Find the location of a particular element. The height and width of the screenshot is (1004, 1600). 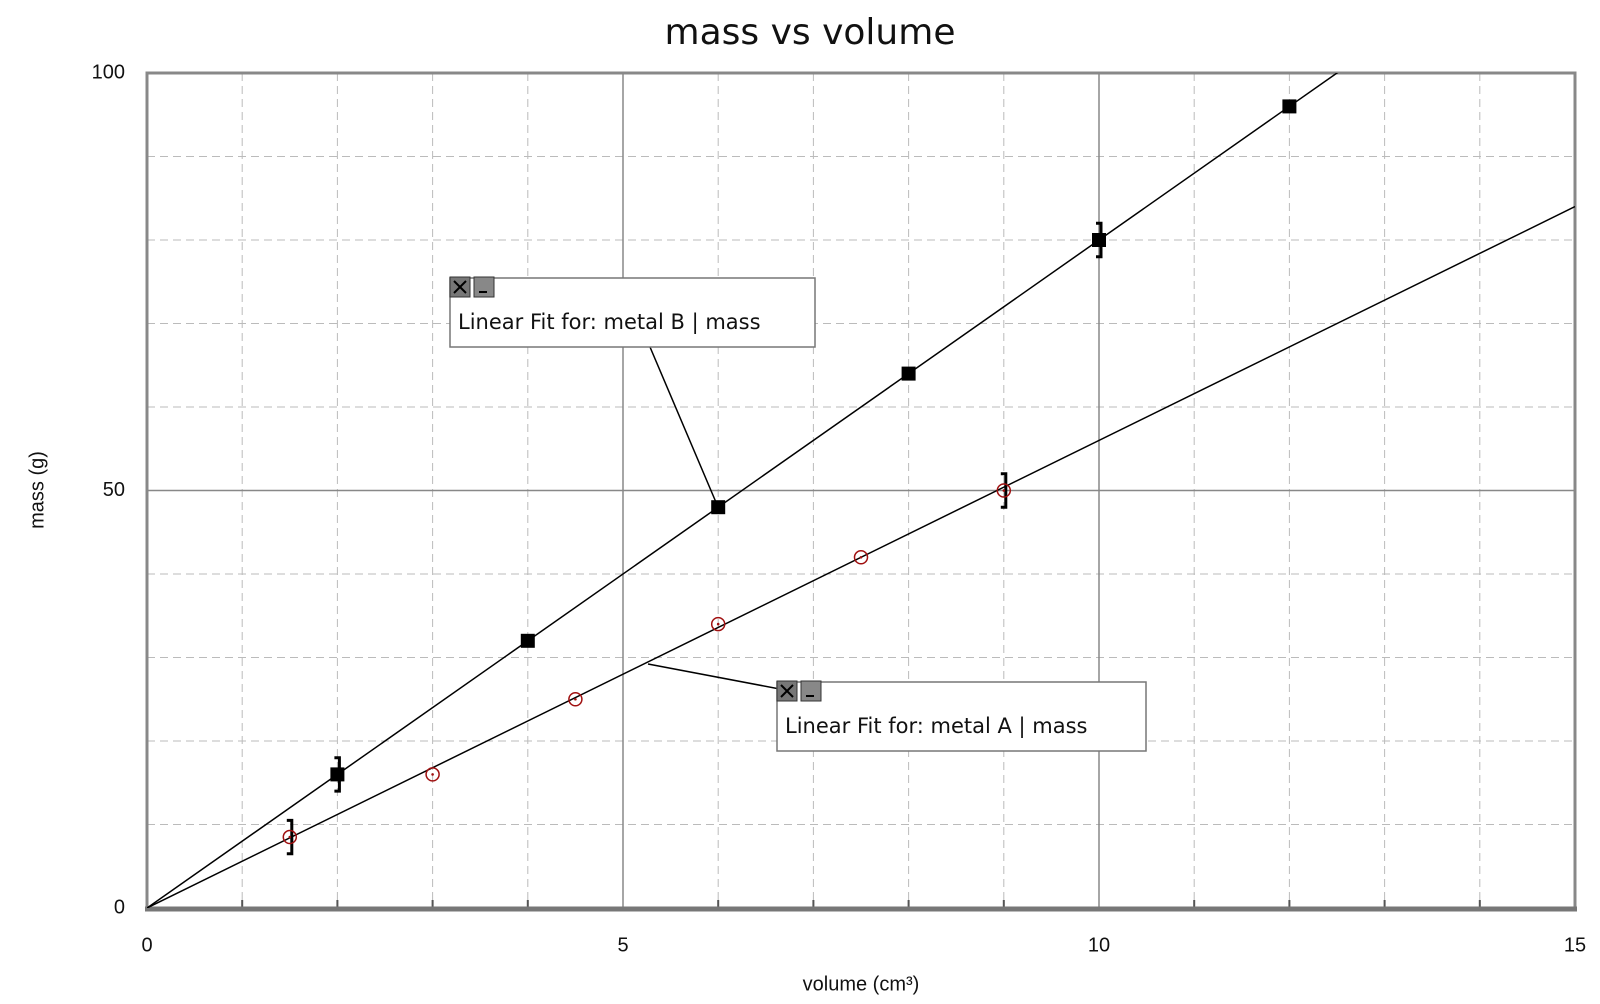

x-tick-label: 0 is located at coordinates (146, 945).